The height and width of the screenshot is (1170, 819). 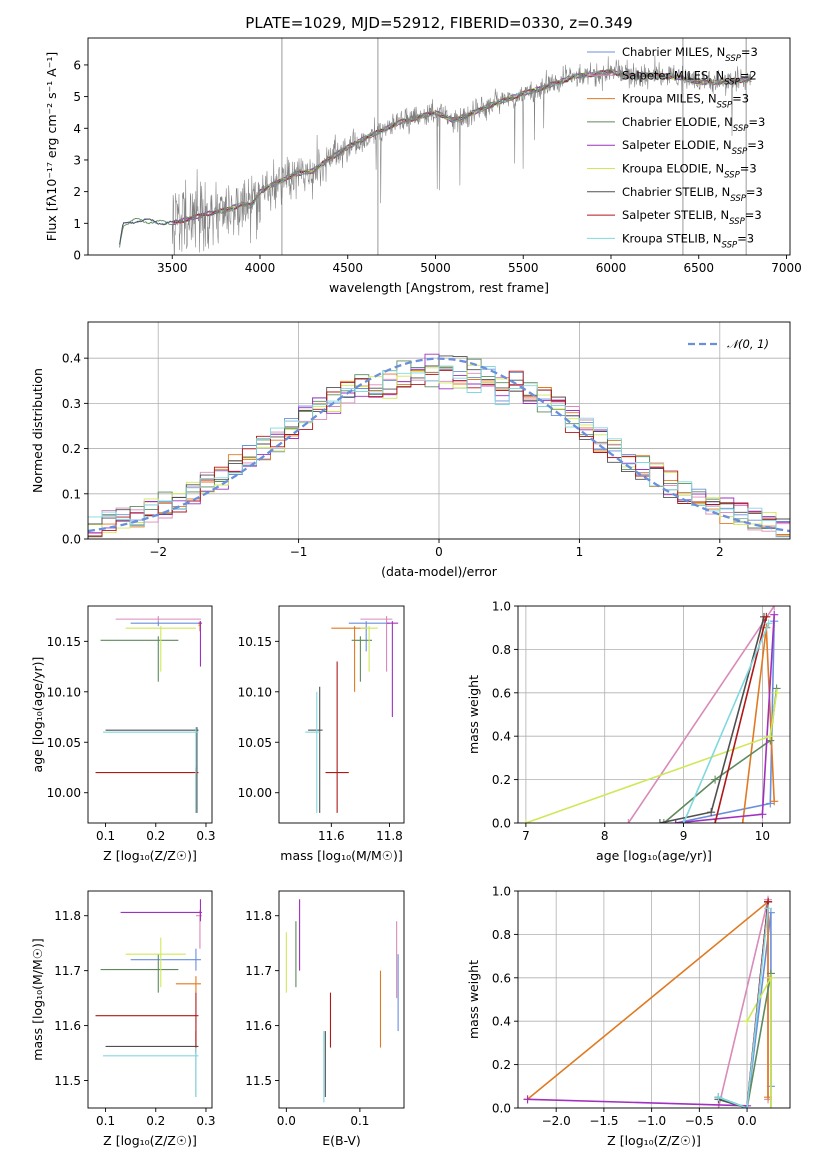 I want to click on x-tick-label: 5000, so click(x=435, y=268).